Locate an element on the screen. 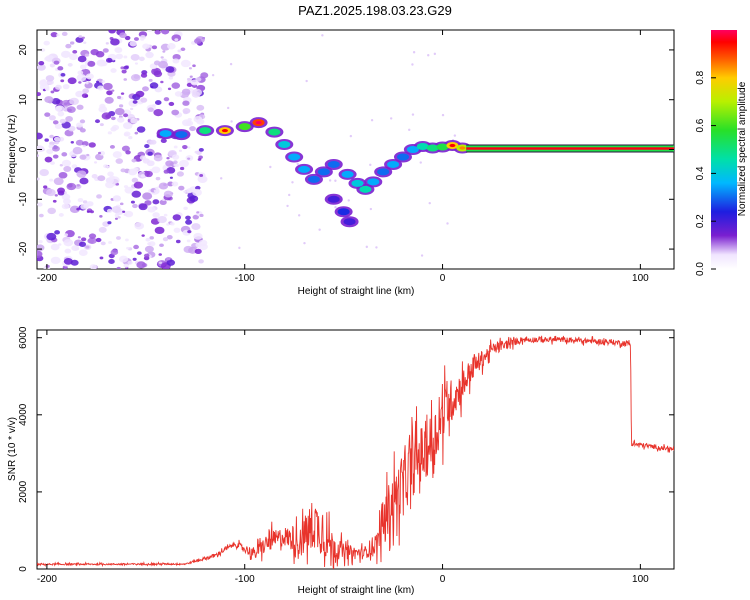 The image size is (750, 600). colorbar-label: Normalized spectral amplitude is located at coordinates (742, 148).